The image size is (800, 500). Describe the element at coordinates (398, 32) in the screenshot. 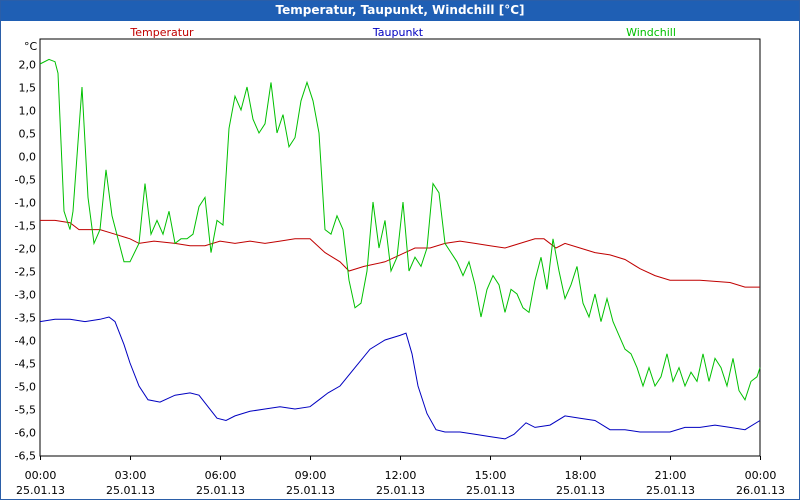

I see `legend-taupunkt: Taupunkt` at that location.